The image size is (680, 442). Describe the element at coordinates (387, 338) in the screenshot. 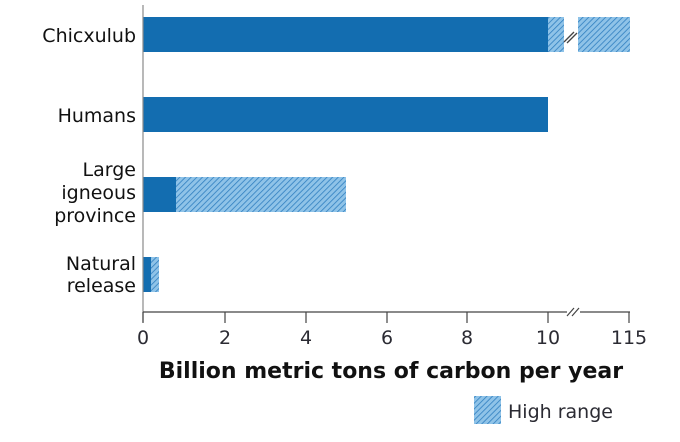

I see `x-tick-6: 6` at that location.